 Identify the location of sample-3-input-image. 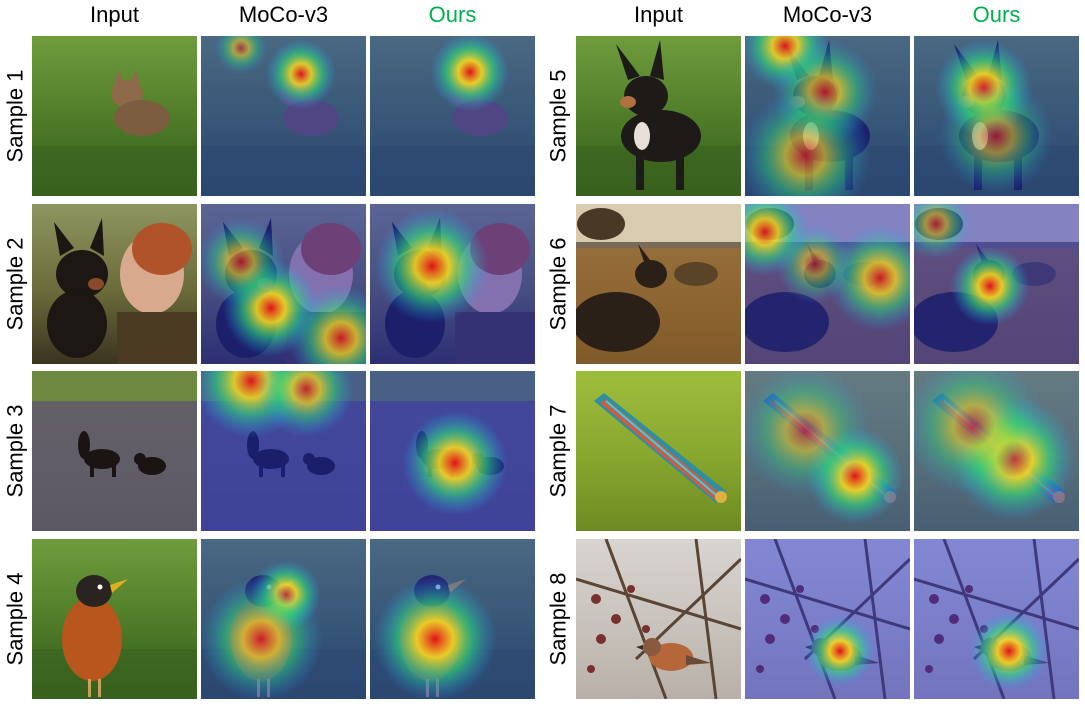
(114, 451).